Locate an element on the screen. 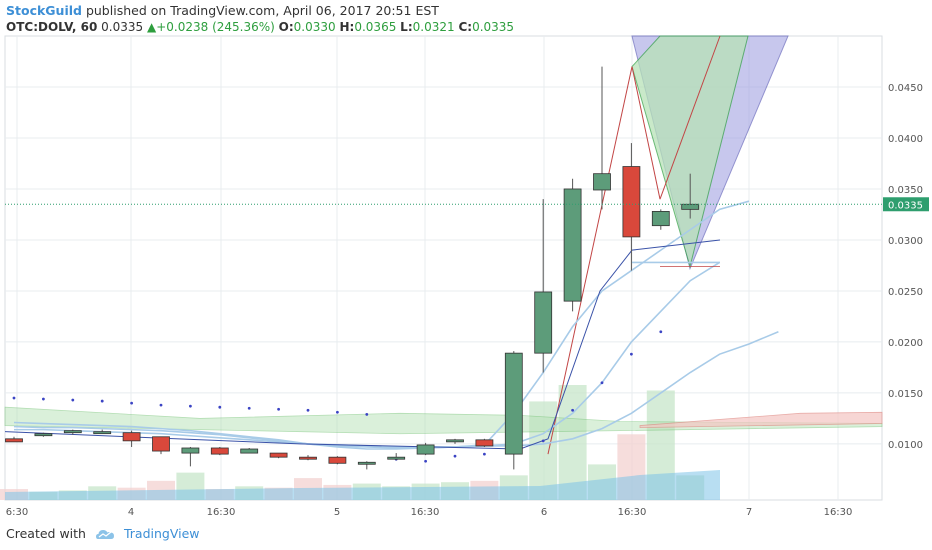 This screenshot has height=550, width=932. high-label: H: is located at coordinates (347, 27).